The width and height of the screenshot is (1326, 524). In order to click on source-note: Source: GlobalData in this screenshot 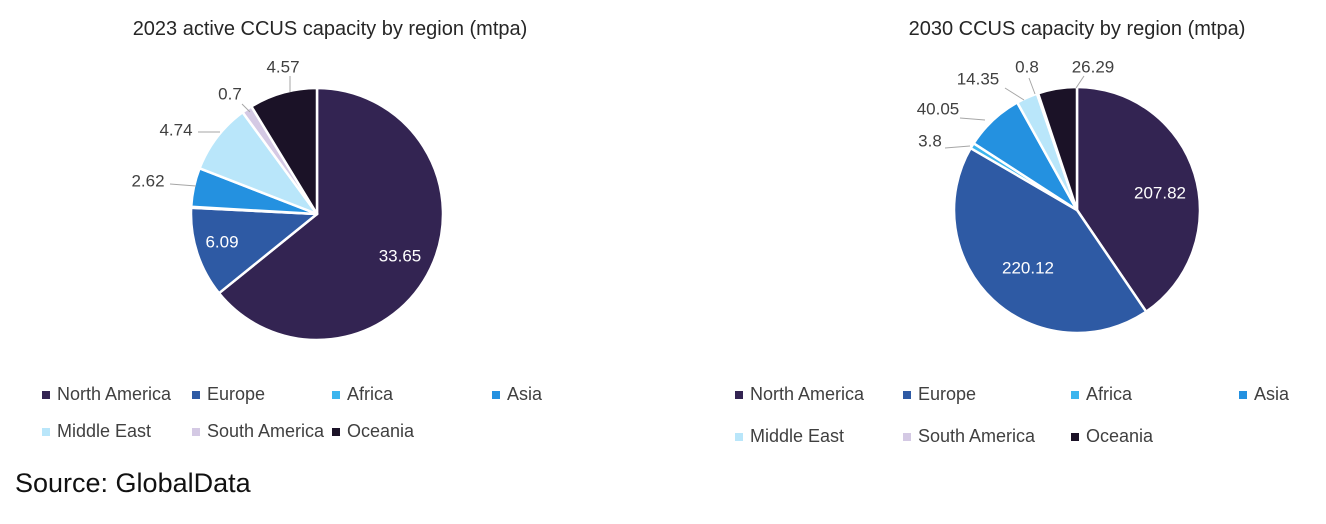, I will do `click(133, 483)`.